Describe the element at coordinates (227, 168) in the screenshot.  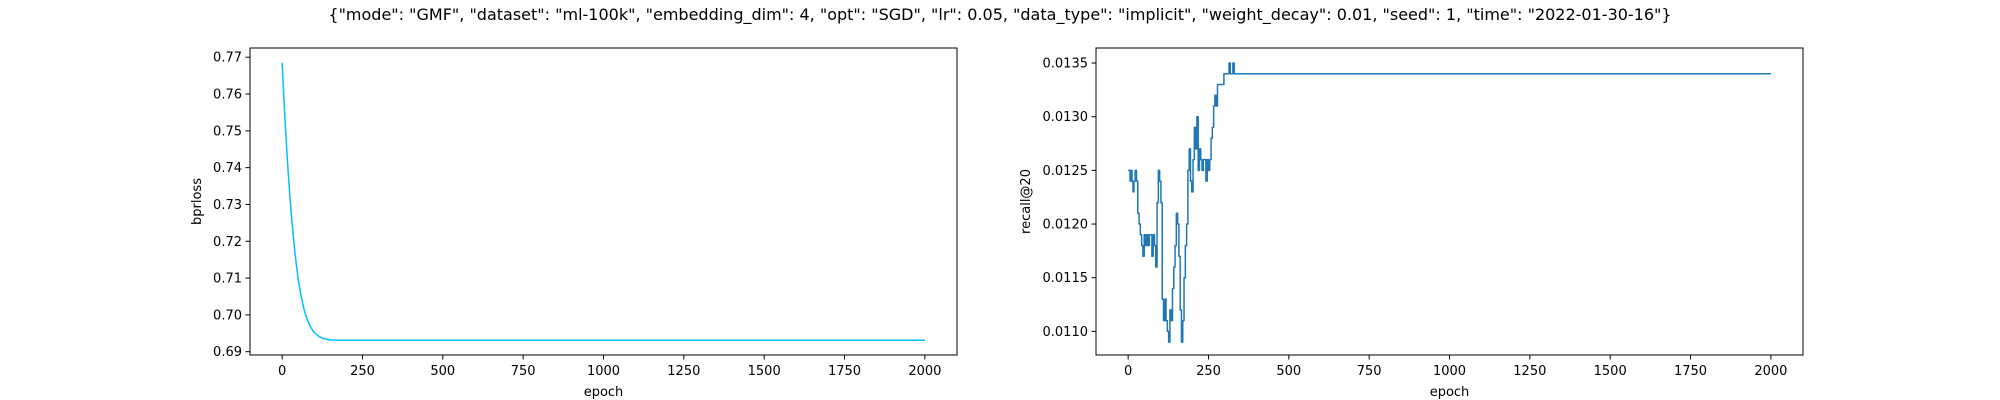
I see `bprloss-y-tick-label: 0.74` at that location.